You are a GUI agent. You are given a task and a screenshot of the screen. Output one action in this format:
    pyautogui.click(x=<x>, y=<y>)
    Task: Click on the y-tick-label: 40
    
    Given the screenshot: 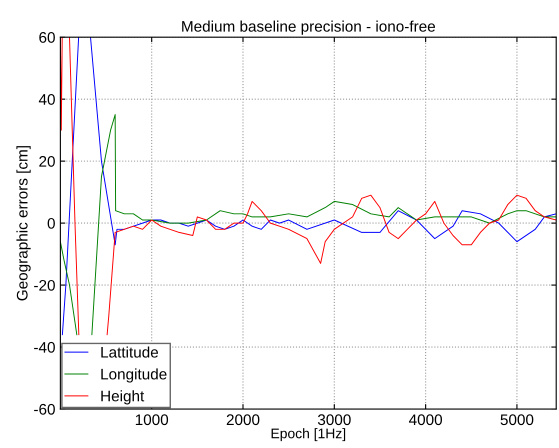 What is the action you would take?
    pyautogui.click(x=46, y=99)
    